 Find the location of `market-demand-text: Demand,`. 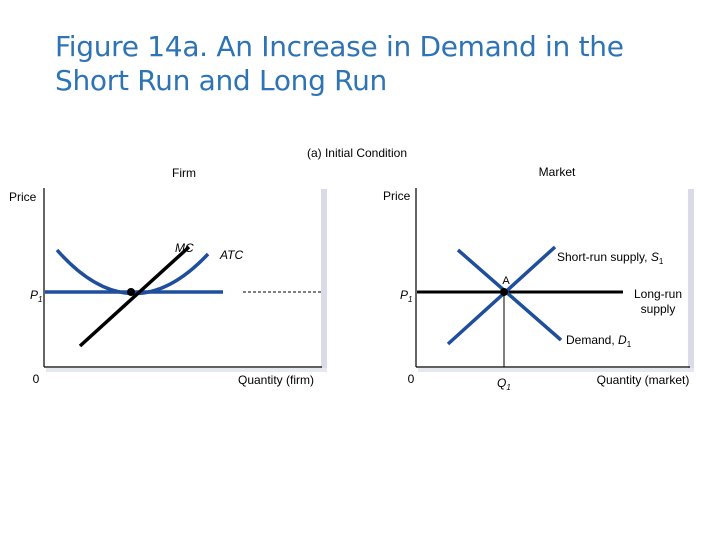

market-demand-text: Demand, is located at coordinates (592, 340).